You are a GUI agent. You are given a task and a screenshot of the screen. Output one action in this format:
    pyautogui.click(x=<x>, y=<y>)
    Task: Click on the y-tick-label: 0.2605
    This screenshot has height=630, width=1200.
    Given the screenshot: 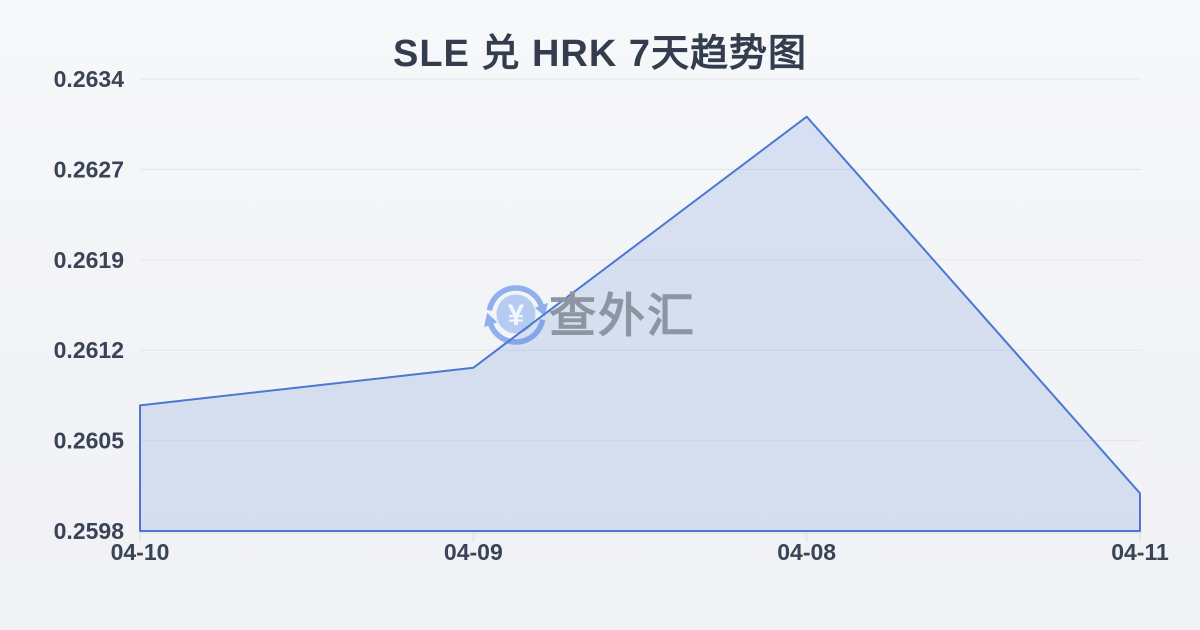 What is the action you would take?
    pyautogui.click(x=89, y=441)
    